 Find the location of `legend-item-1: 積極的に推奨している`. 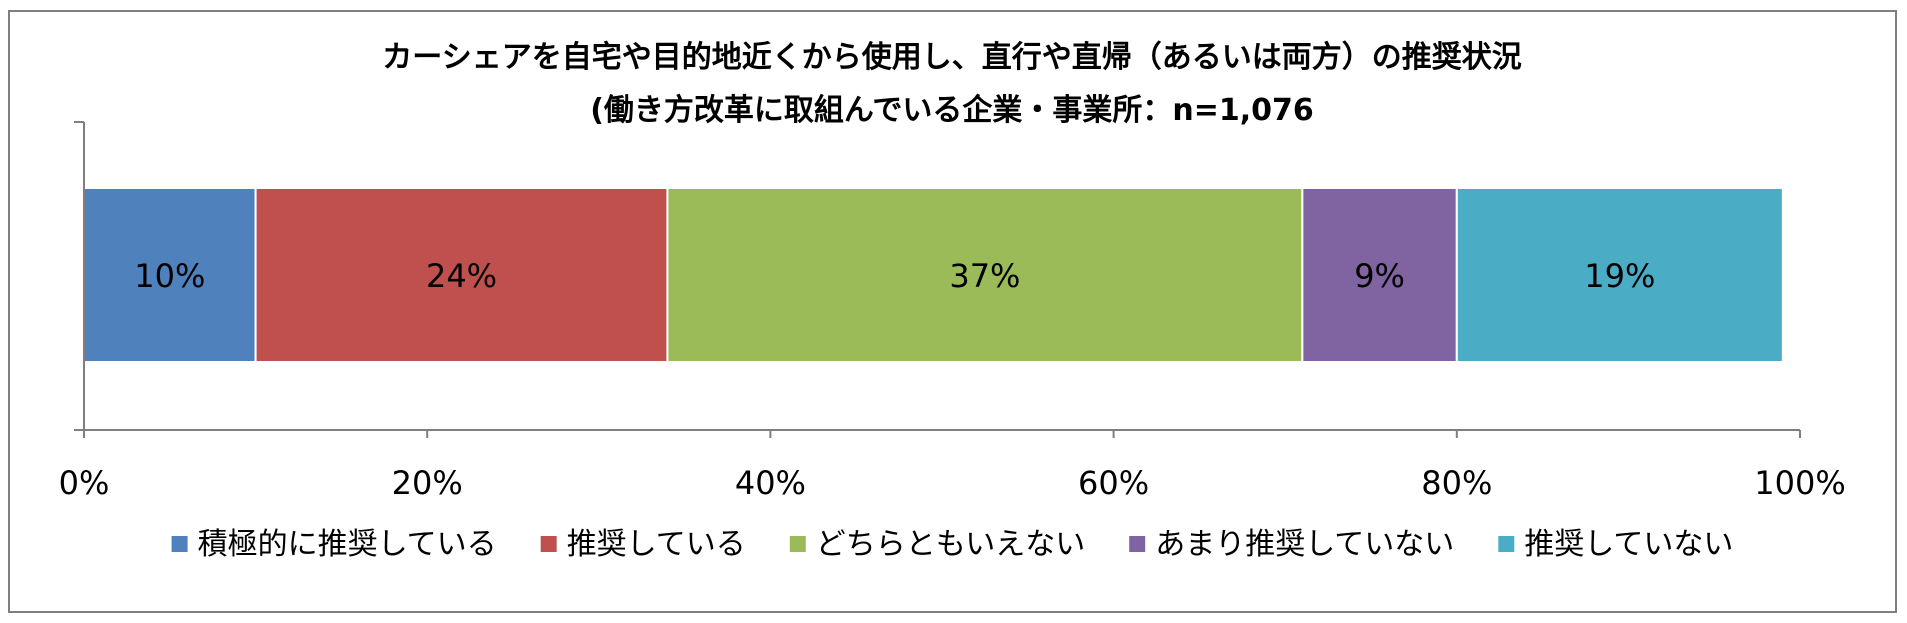

legend-item-1: 積極的に推奨している is located at coordinates (334, 544).